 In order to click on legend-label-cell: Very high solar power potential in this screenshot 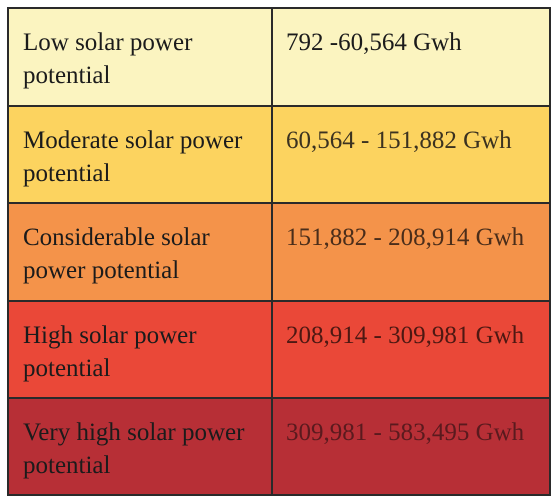, I will do `click(140, 446)`.